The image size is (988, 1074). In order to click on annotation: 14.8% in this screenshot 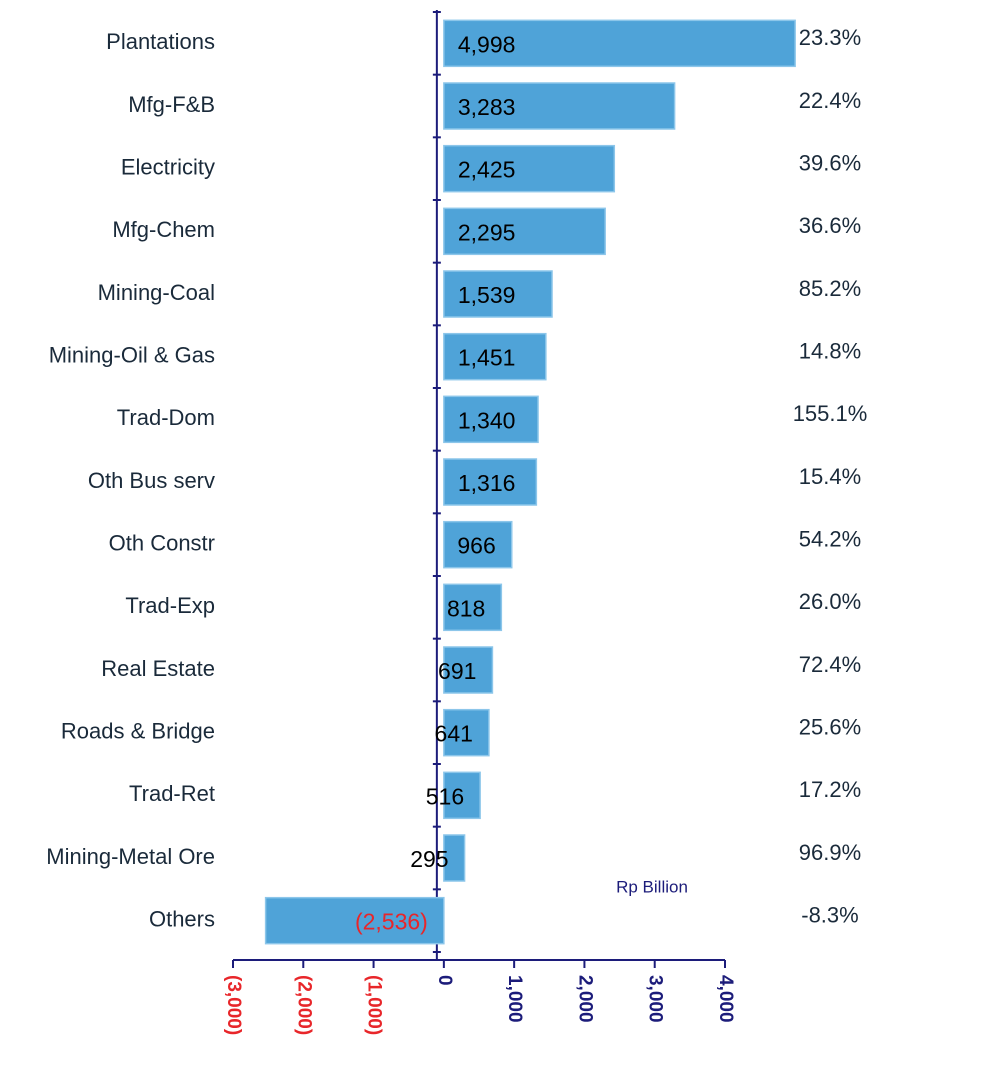, I will do `click(830, 350)`.